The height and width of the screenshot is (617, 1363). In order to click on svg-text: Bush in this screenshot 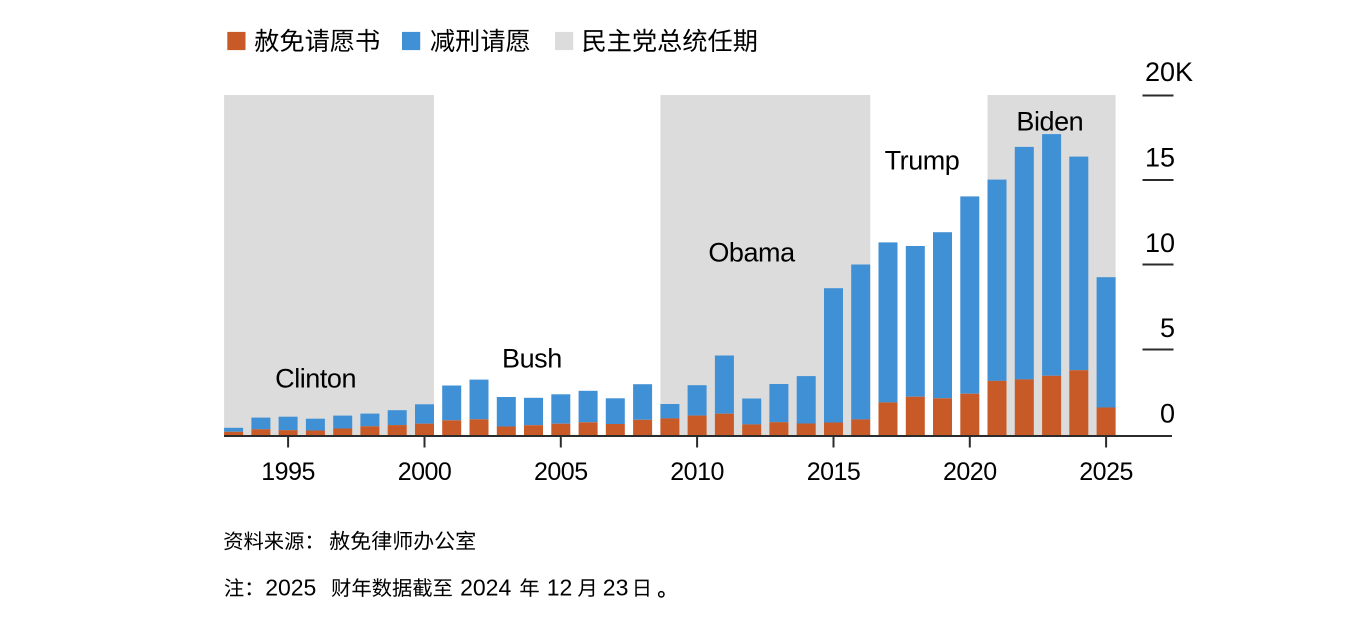, I will do `click(532, 359)`.